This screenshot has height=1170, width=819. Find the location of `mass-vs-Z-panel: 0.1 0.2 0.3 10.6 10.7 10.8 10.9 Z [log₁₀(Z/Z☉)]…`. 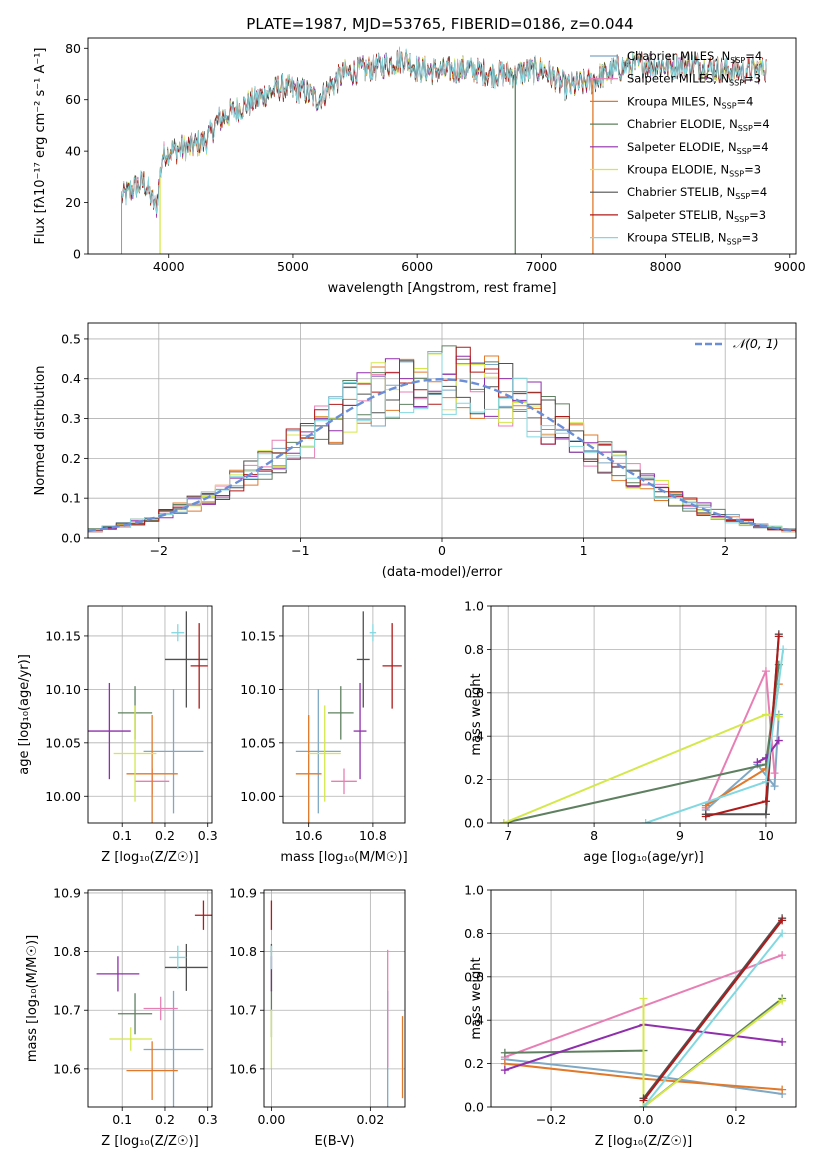

mass-vs-Z-panel: 0.1 0.2 0.3 10.6 10.7 10.8 10.9 Z [log₁₀(Z/Z☉)]… is located at coordinates (121, 1017).